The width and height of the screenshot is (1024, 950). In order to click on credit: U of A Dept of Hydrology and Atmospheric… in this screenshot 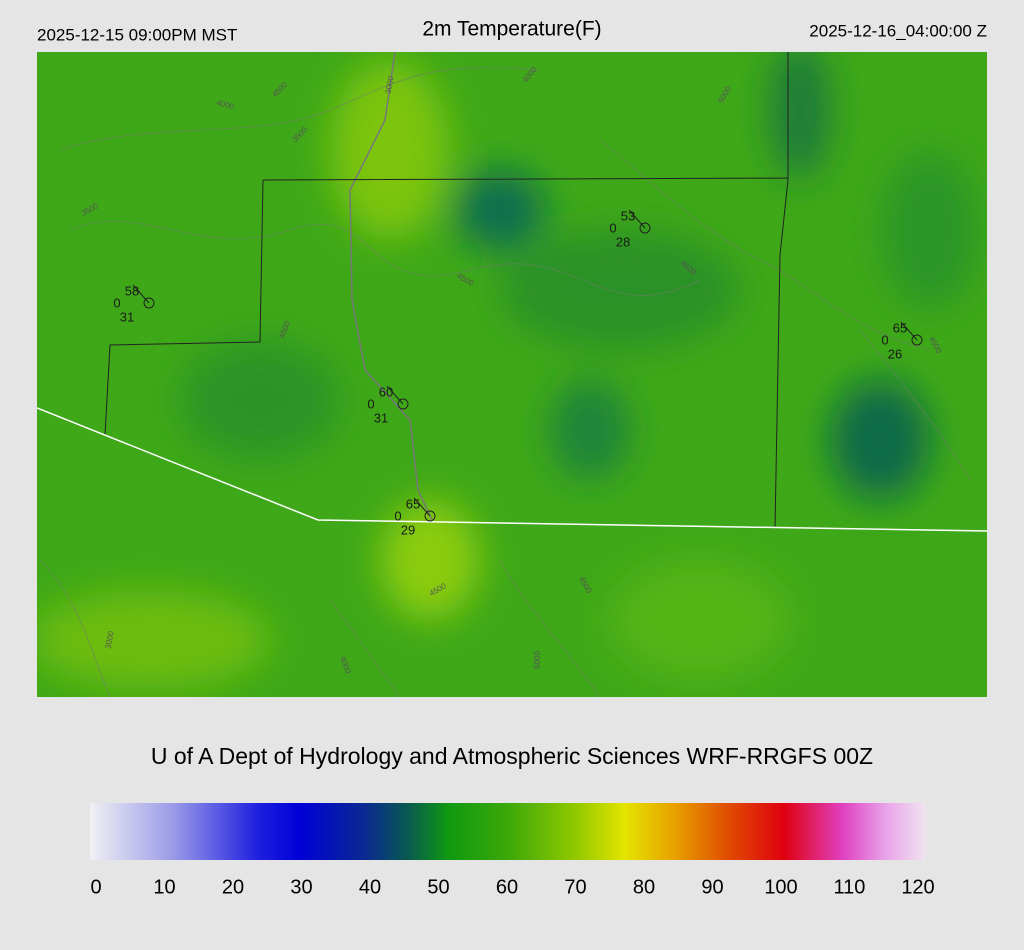, I will do `click(512, 756)`.